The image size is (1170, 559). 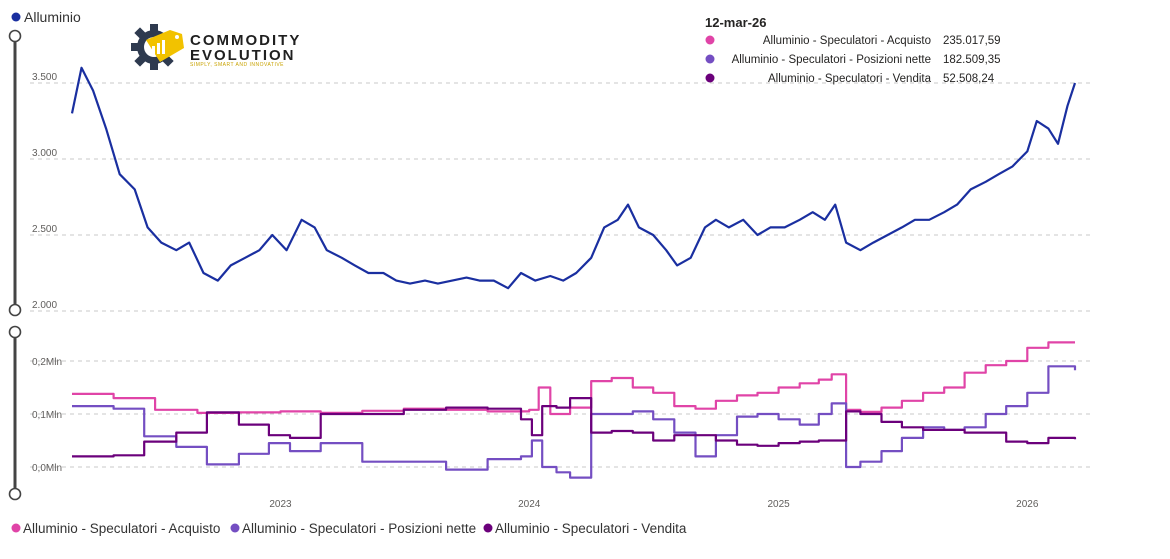 I want to click on logo-line1: COMMODITY, so click(x=245, y=40).